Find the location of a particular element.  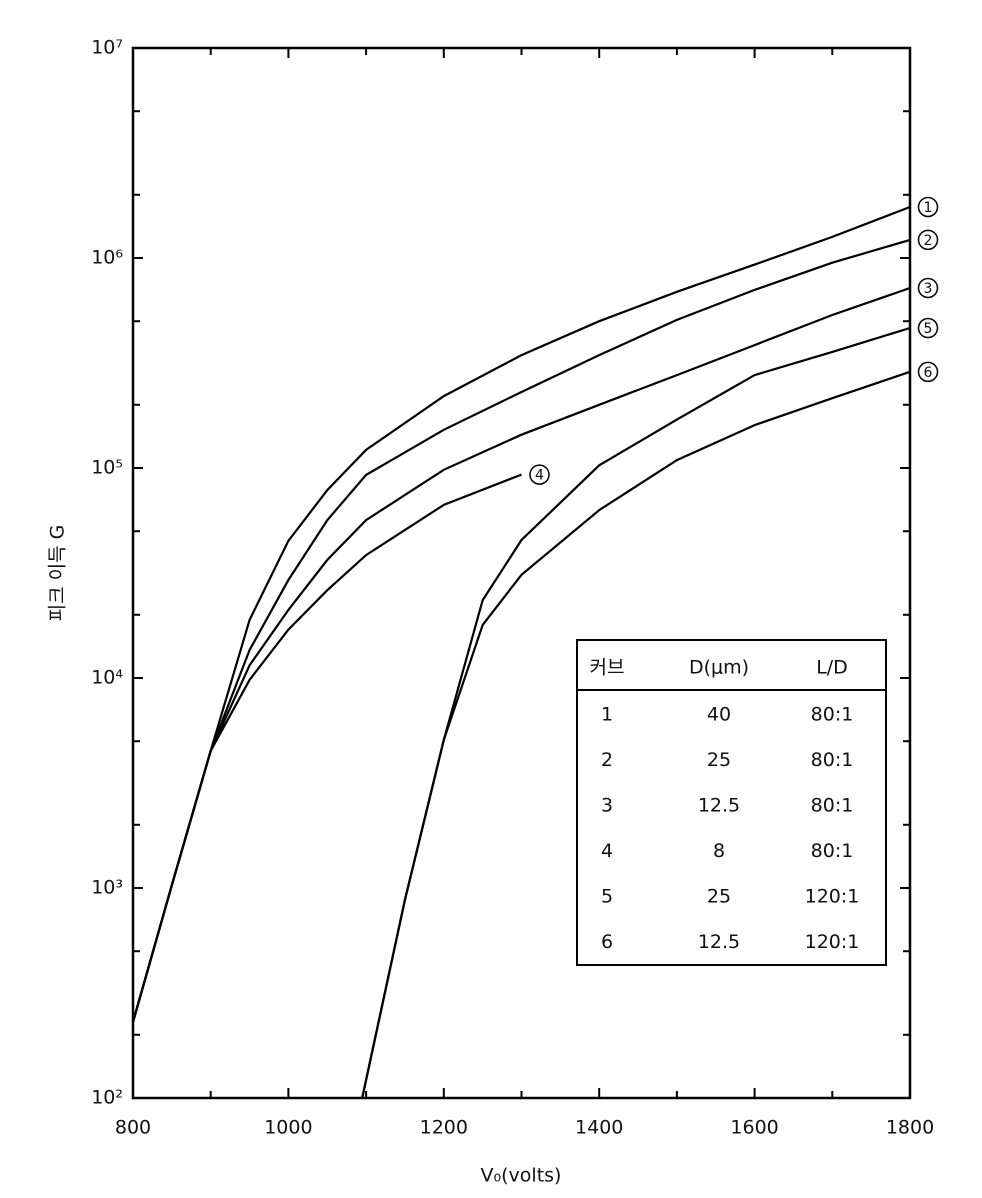

table-cell: 1 is located at coordinates (607, 715).